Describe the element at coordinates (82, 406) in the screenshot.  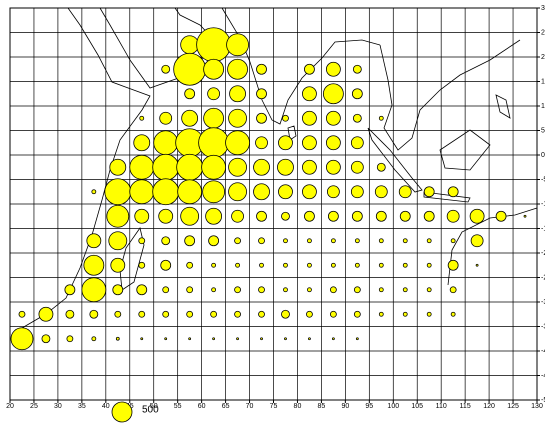
I see `x-tick-label: 35` at that location.